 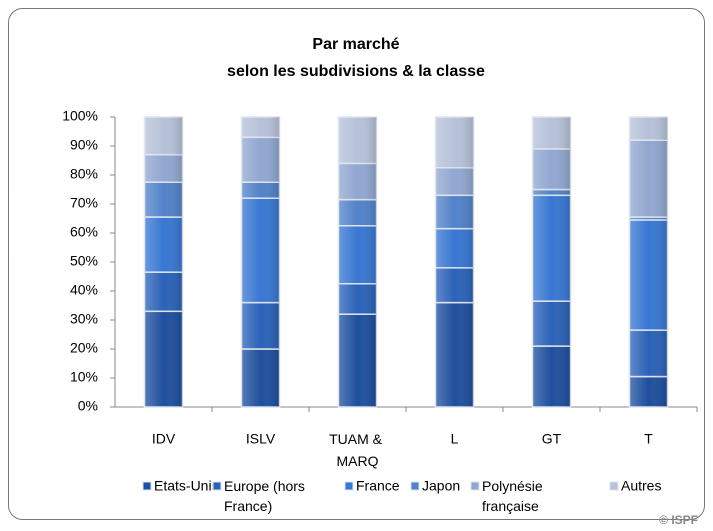 What do you see at coordinates (84, 145) in the screenshot?
I see `y-tick-label: 90%` at bounding box center [84, 145].